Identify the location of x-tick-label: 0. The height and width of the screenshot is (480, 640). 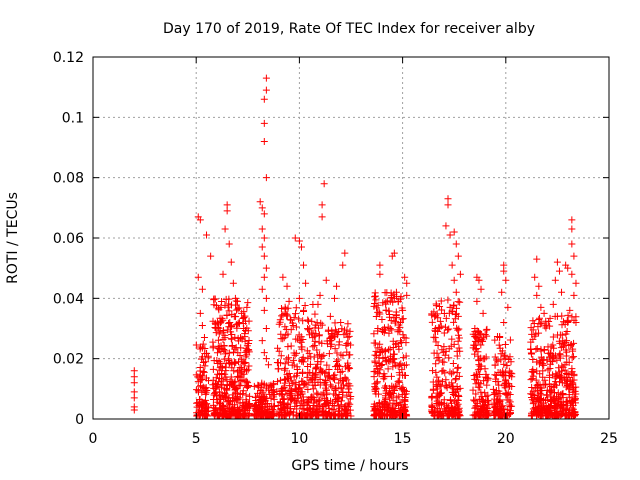
(93, 439).